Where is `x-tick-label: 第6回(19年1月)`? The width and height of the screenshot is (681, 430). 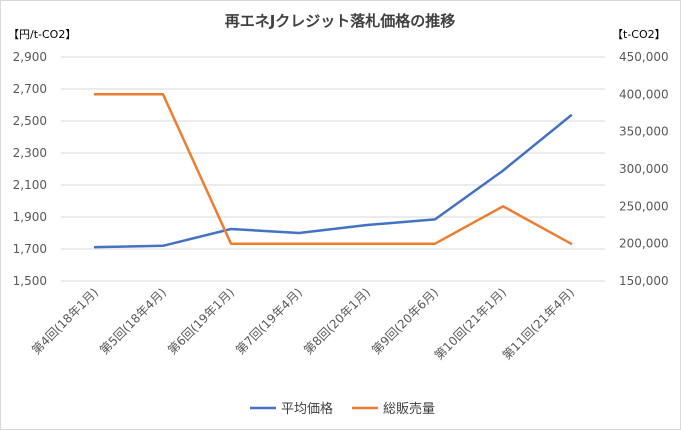
x-tick-label: 第6回(19年1月) is located at coordinates (201, 321).